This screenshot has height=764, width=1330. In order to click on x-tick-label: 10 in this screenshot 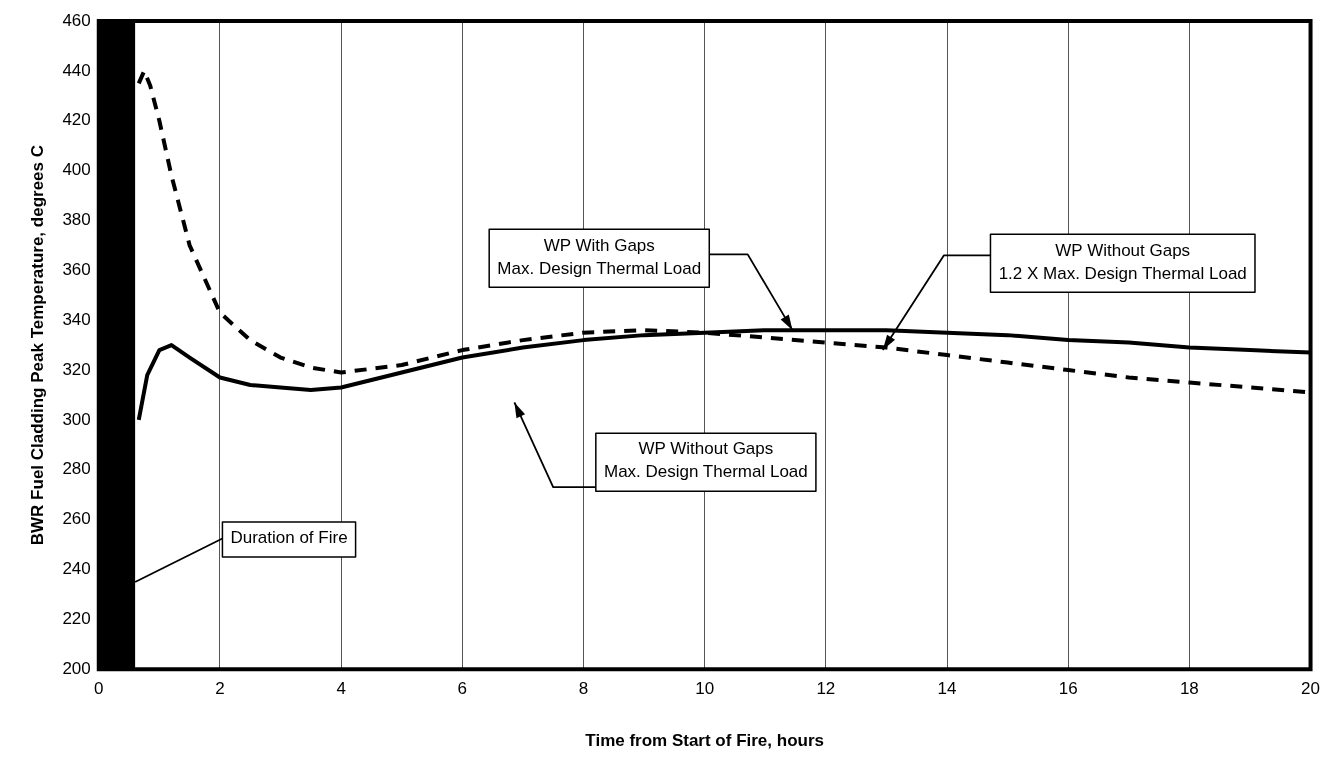, I will do `click(705, 689)`.